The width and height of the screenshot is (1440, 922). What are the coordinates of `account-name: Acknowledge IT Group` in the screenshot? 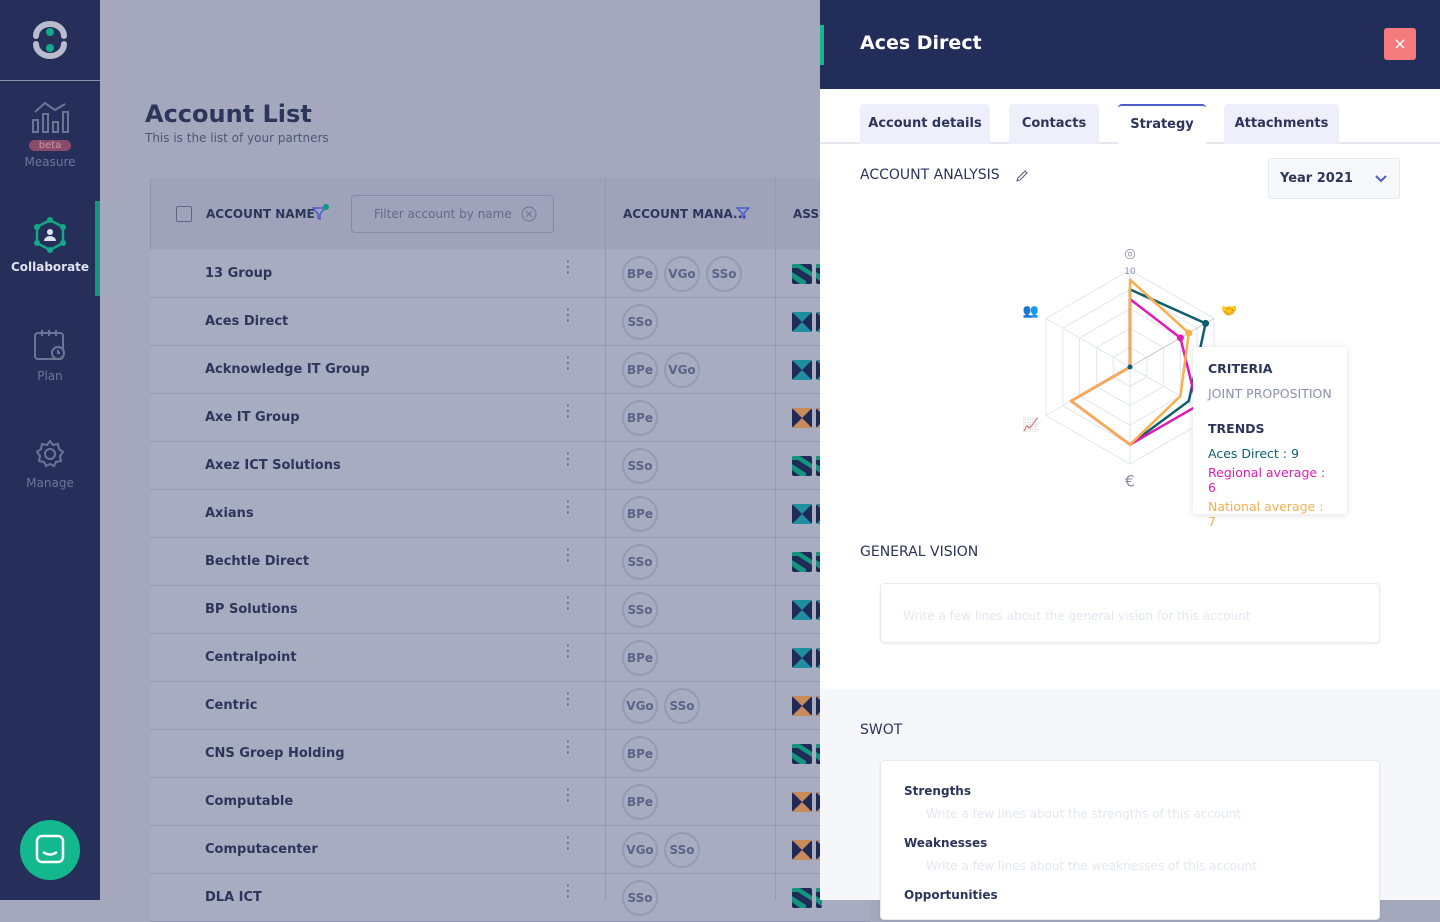 It's located at (287, 369).